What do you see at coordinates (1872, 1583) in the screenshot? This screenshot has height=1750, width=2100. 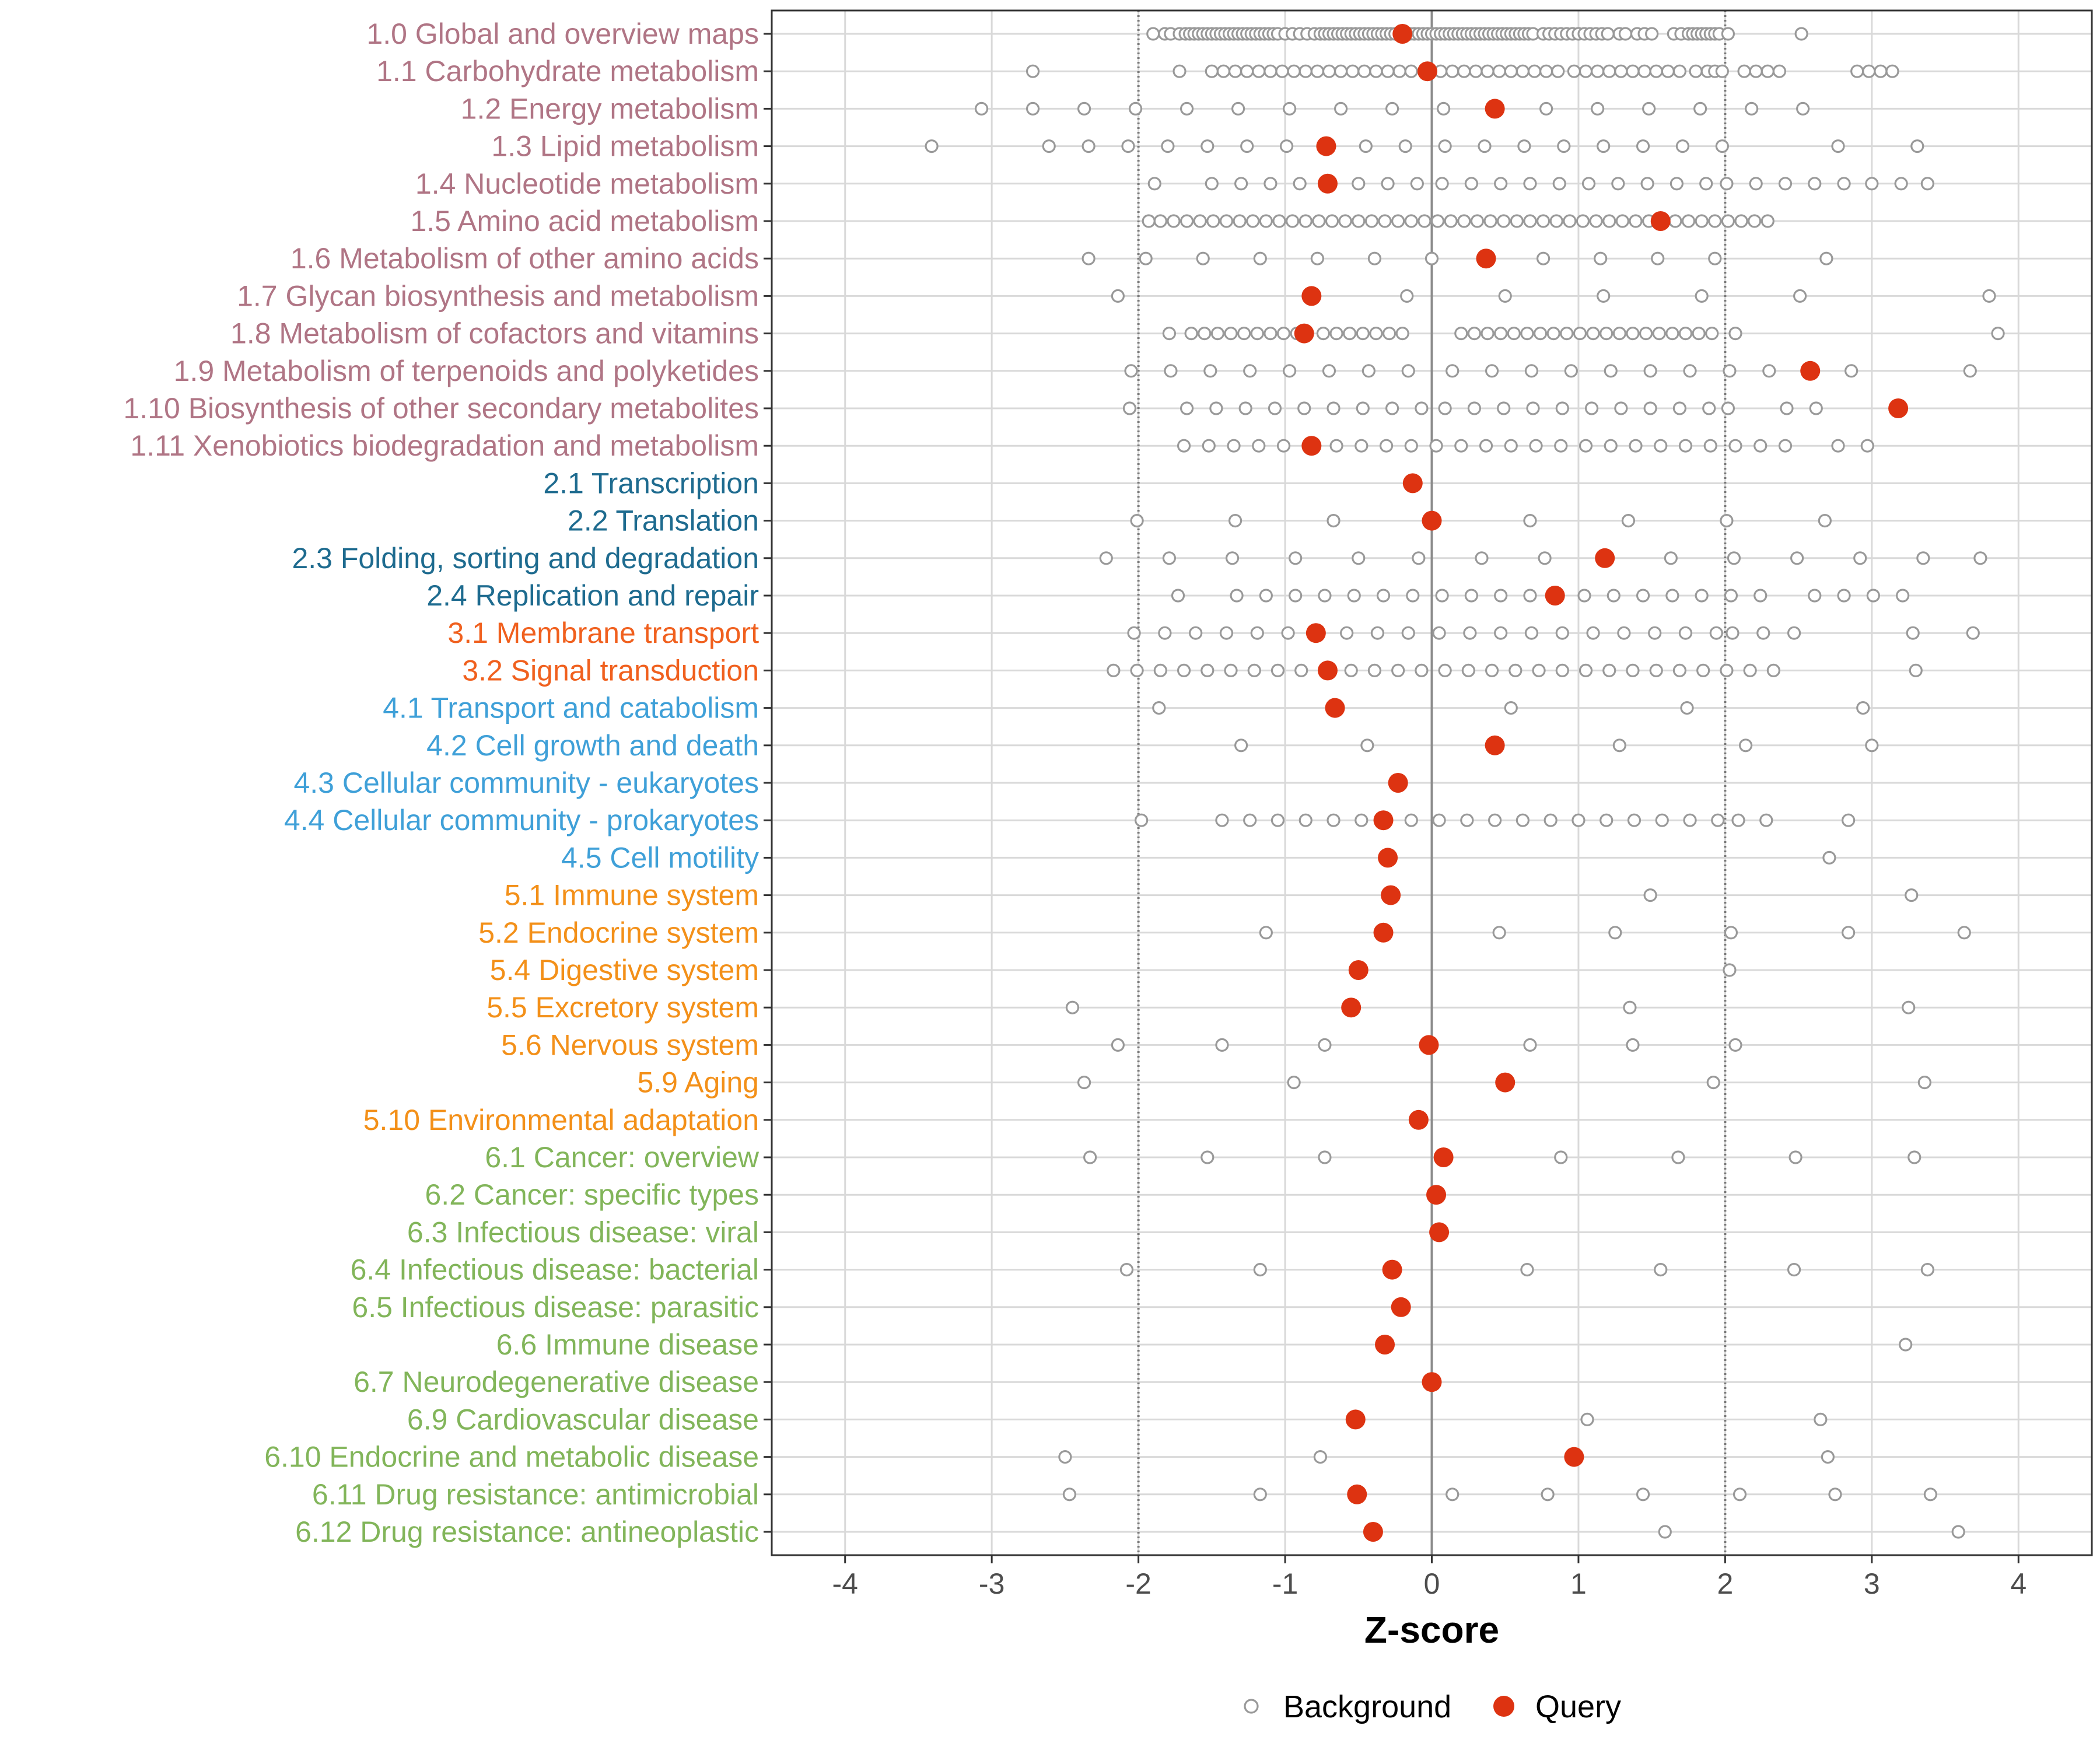 I see `x-tick-label: 3` at bounding box center [1872, 1583].